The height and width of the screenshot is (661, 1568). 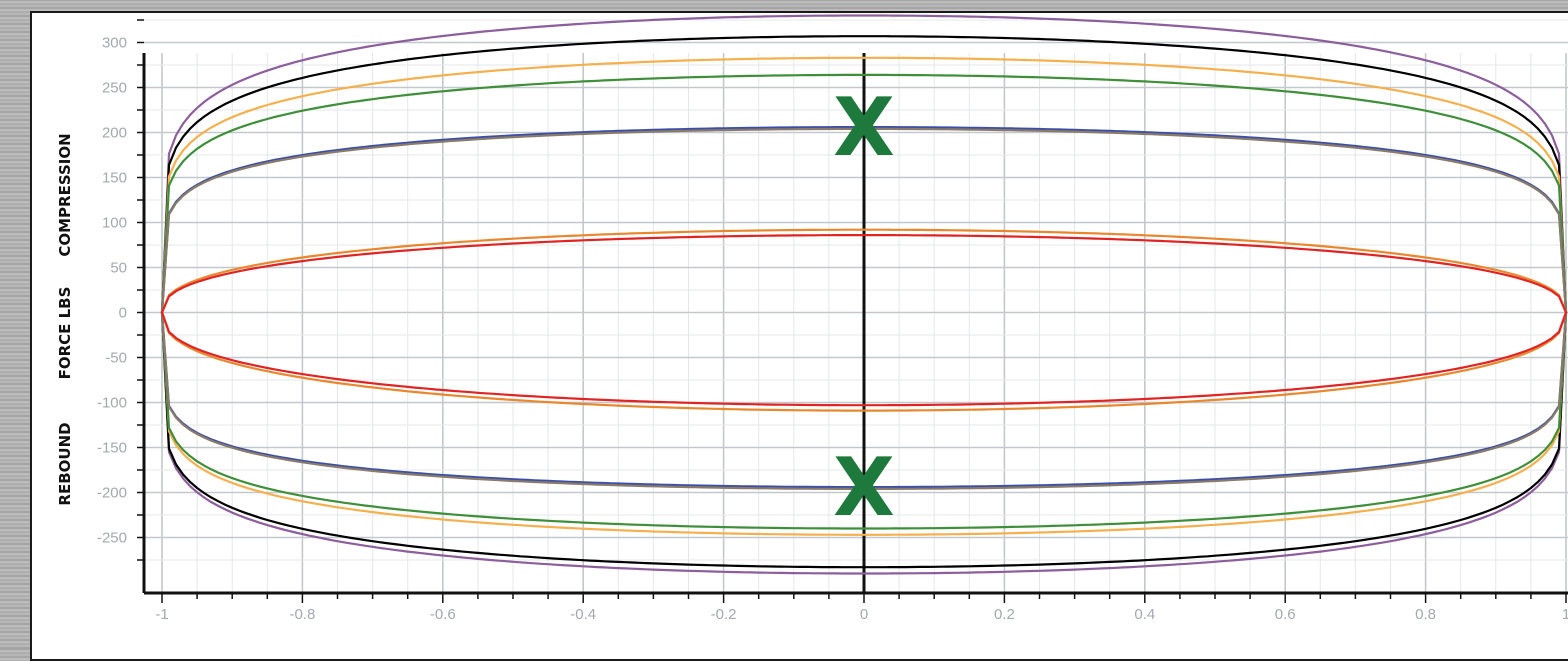 I want to click on y-title-force: FORCE LBS, so click(x=65, y=333).